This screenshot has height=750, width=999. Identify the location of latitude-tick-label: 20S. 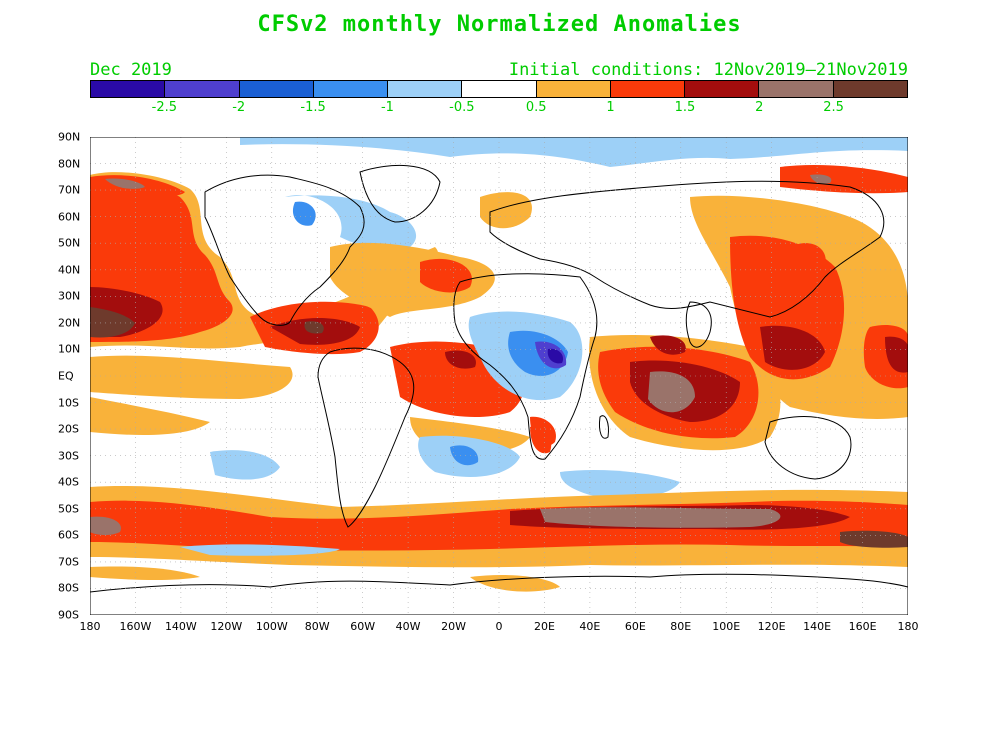
(68, 429).